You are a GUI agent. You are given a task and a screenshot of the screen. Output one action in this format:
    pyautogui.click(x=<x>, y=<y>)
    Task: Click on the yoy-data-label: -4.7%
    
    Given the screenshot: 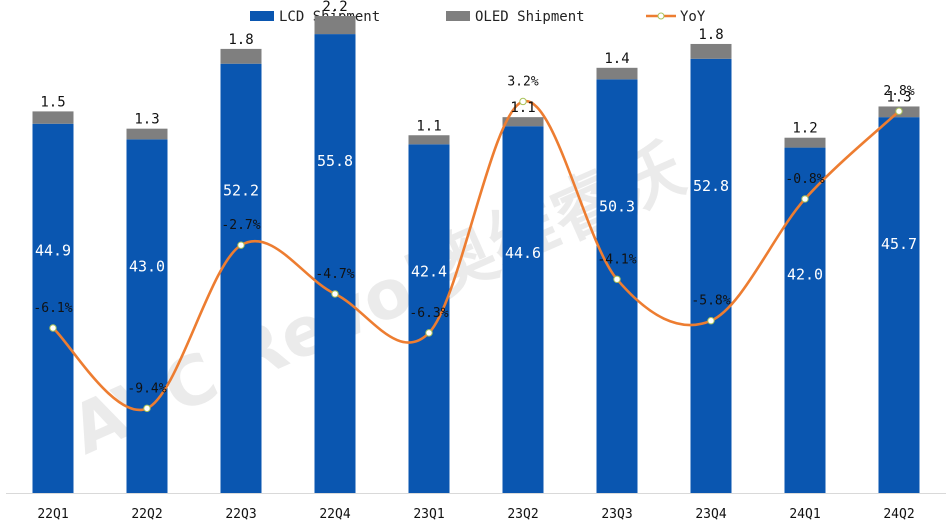 What is the action you would take?
    pyautogui.click(x=334, y=274)
    